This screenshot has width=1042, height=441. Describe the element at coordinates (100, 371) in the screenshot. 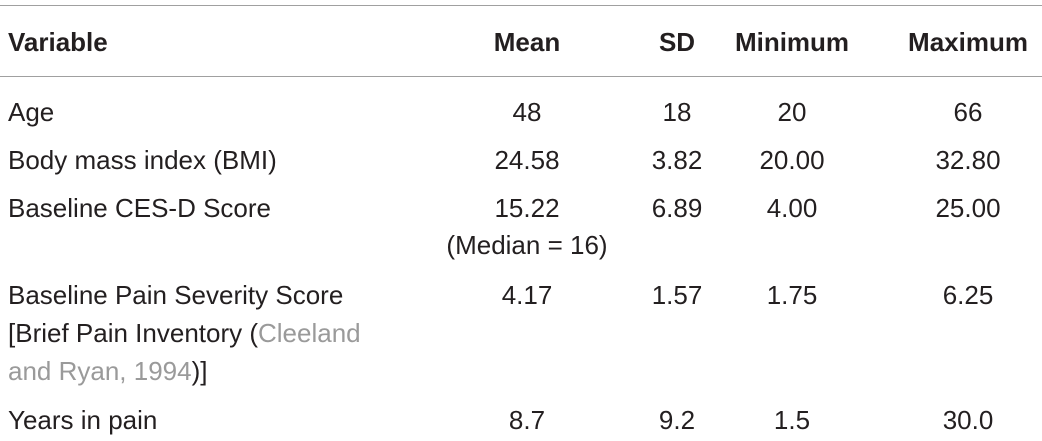

I see `citation-link: and Ryan, 1994` at that location.